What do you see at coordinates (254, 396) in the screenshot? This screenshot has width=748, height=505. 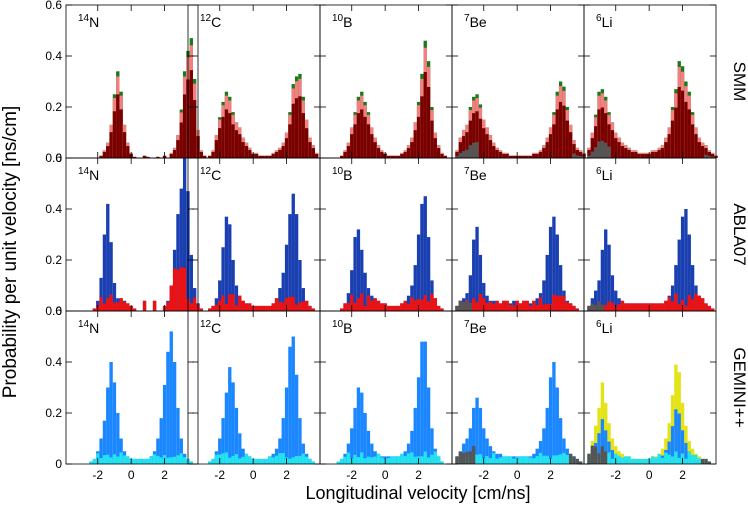 I see `panel: -2 0 2 12C` at bounding box center [254, 396].